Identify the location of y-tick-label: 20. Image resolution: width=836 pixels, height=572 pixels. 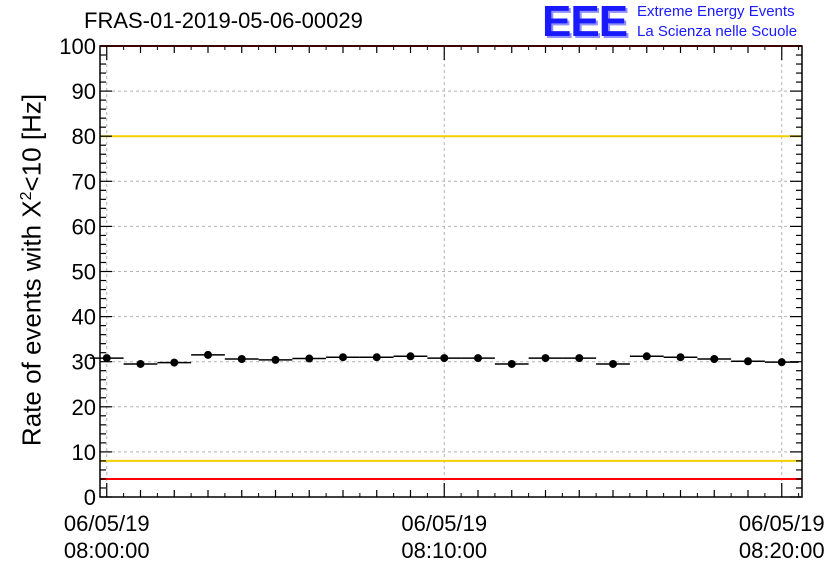
(84, 407).